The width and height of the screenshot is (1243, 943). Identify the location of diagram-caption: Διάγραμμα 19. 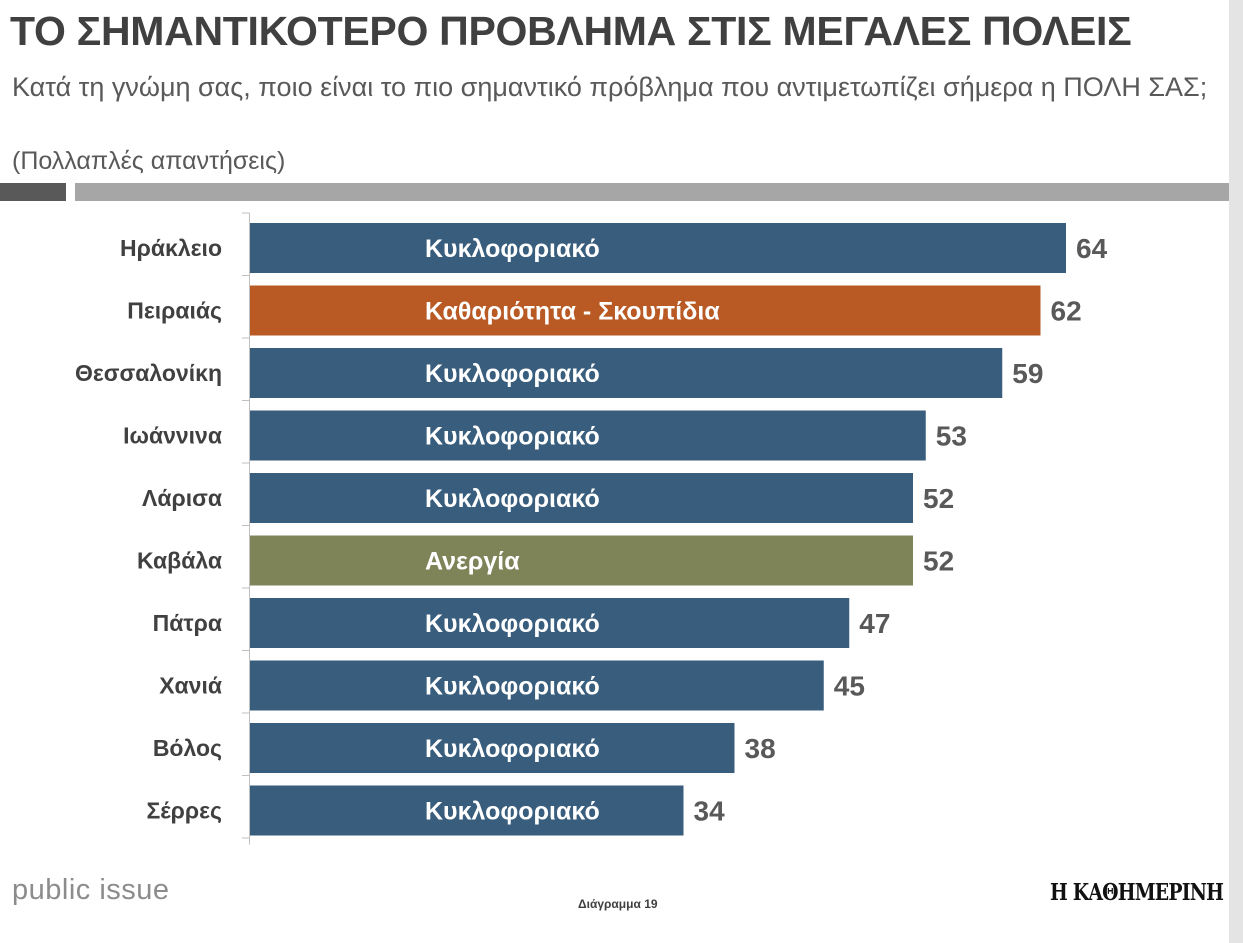
(618, 904).